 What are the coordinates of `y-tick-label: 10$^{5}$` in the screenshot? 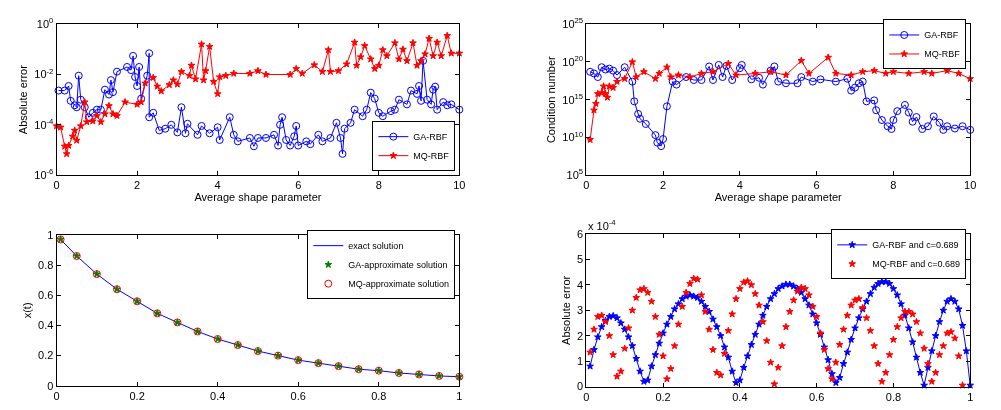 It's located at (575, 174).